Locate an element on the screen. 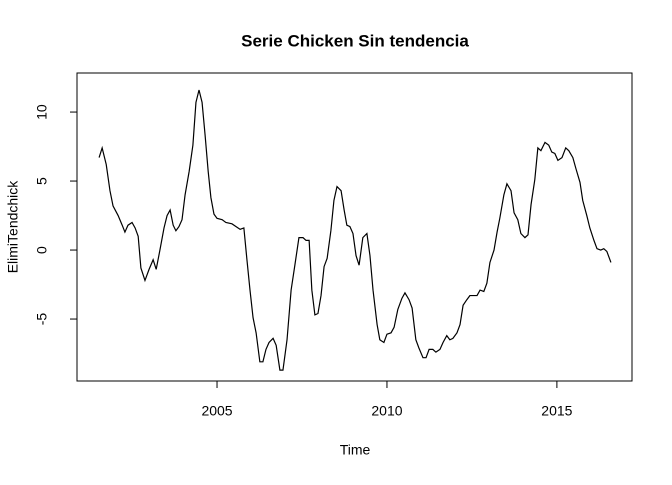 Image resolution: width=672 pixels, height=485 pixels. x-tick-label: 2010 is located at coordinates (386, 411).